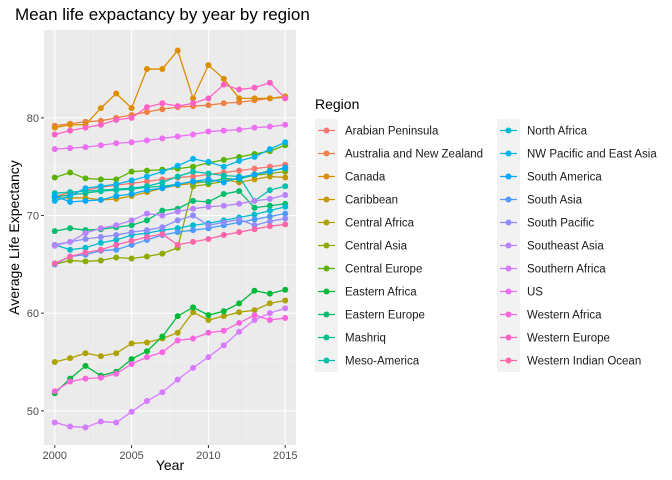 Image resolution: width=672 pixels, height=480 pixels. I want to click on x-tick-label: 2010, so click(208, 456).